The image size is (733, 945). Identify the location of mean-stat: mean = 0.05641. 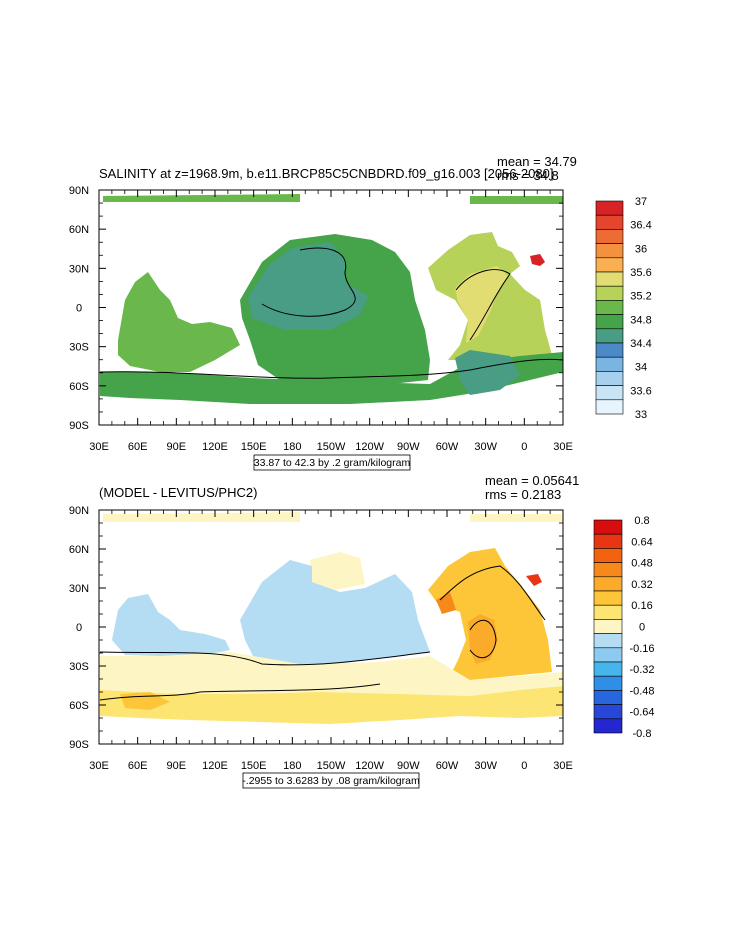
(532, 480).